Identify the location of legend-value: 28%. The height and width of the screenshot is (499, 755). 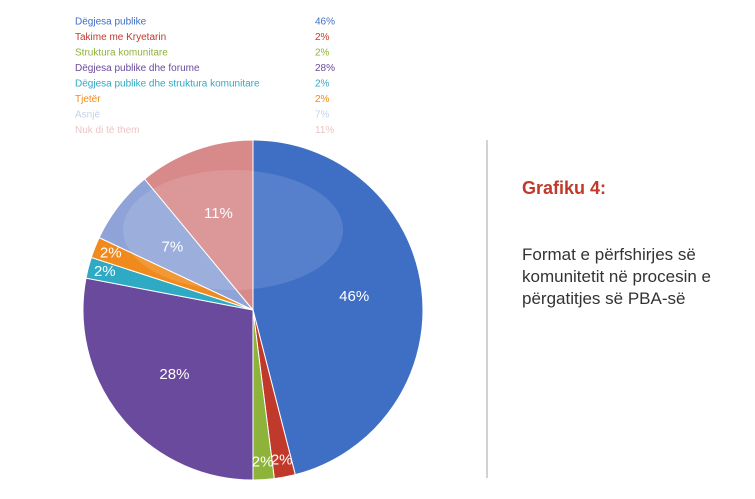
(325, 68).